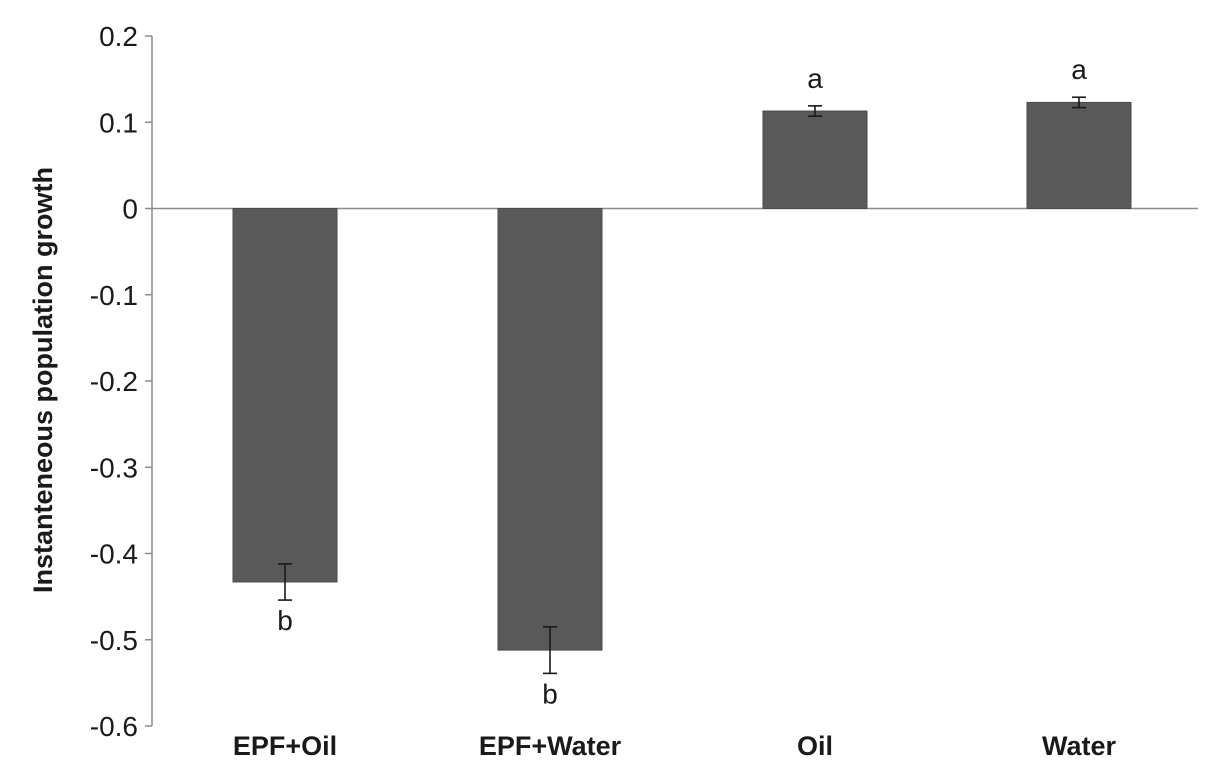 The height and width of the screenshot is (772, 1221). I want to click on bar-epf-water, so click(550, 429).